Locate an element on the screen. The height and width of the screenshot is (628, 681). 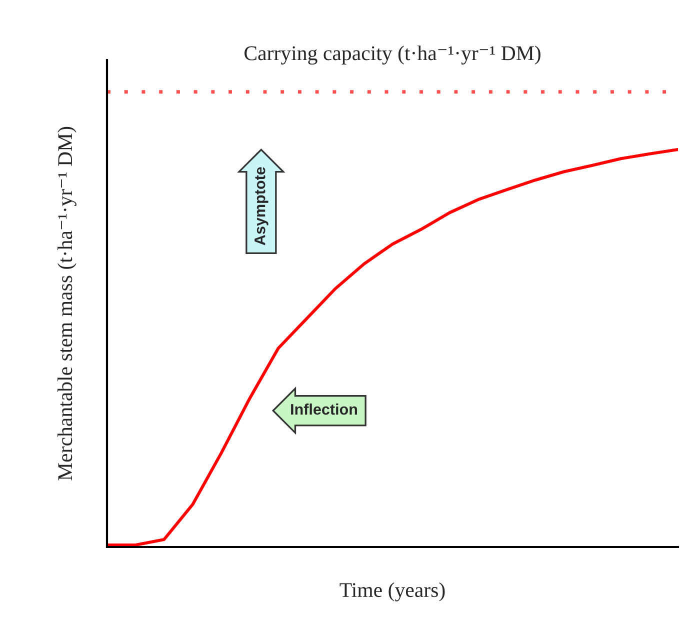
annotation: Asymptote is located at coordinates (261, 206).